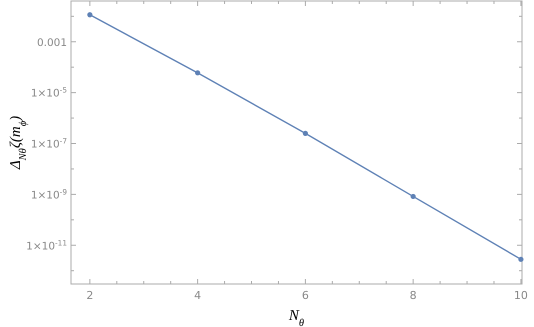 The image size is (534, 327). What do you see at coordinates (413, 295) in the screenshot?
I see `x-tick-label: 8` at bounding box center [413, 295].